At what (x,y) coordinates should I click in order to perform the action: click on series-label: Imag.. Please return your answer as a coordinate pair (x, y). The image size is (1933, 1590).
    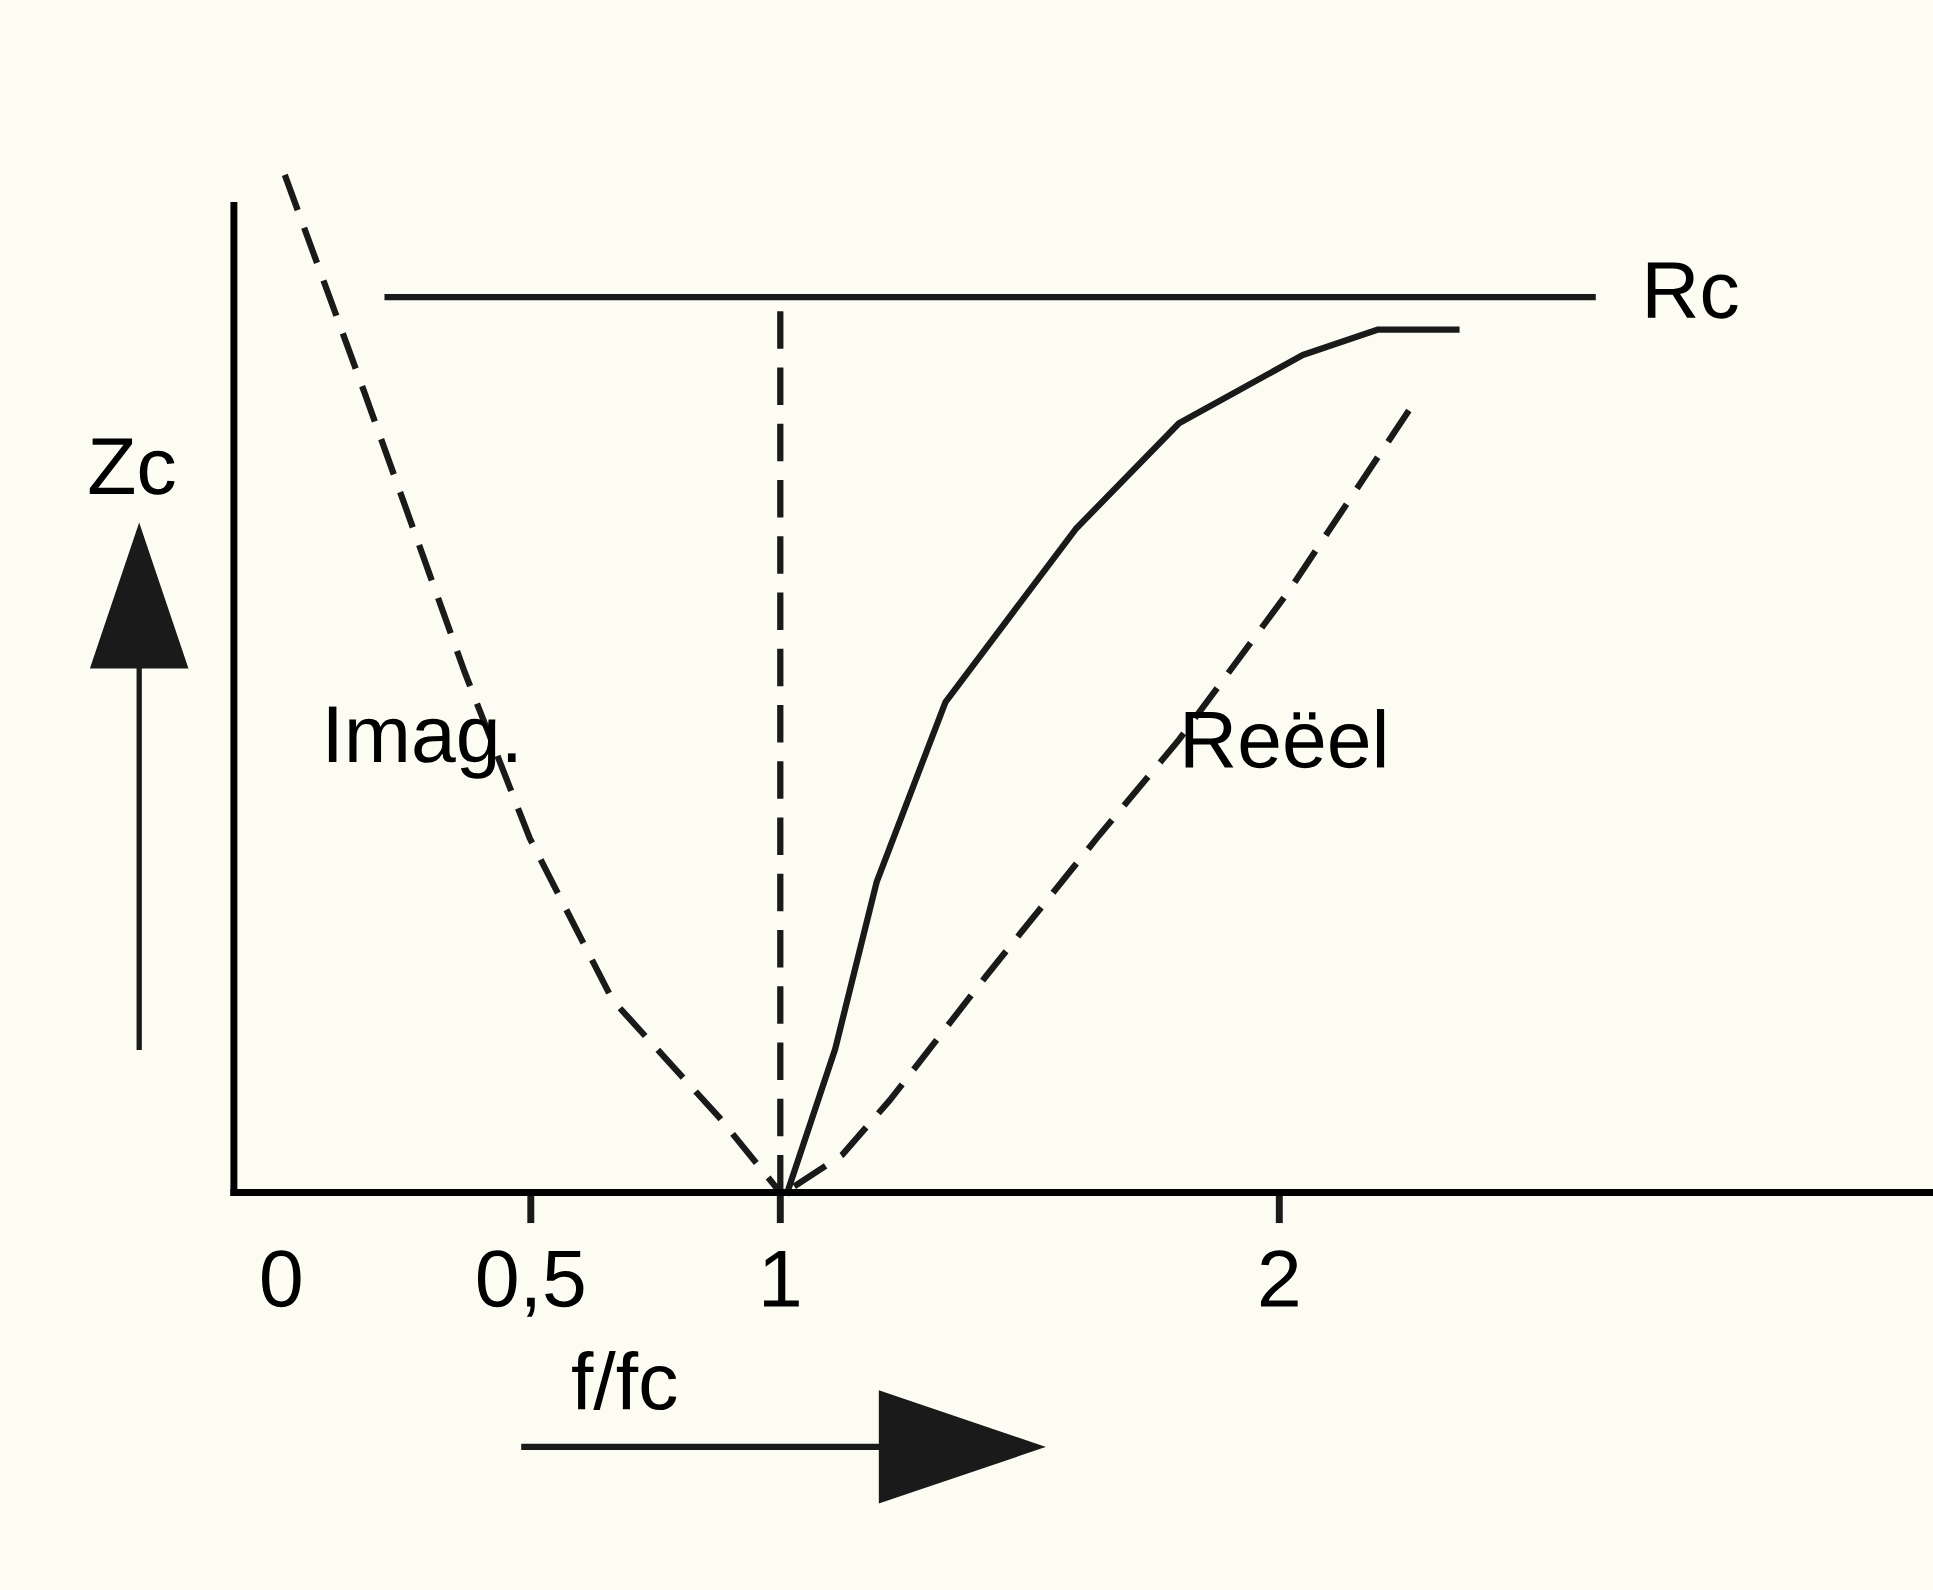
    Looking at the image, I should click on (422, 742).